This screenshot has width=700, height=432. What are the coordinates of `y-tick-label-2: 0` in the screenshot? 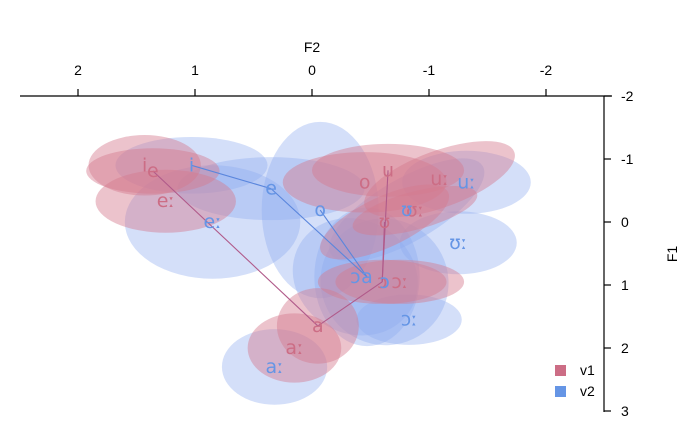 It's located at (625, 222).